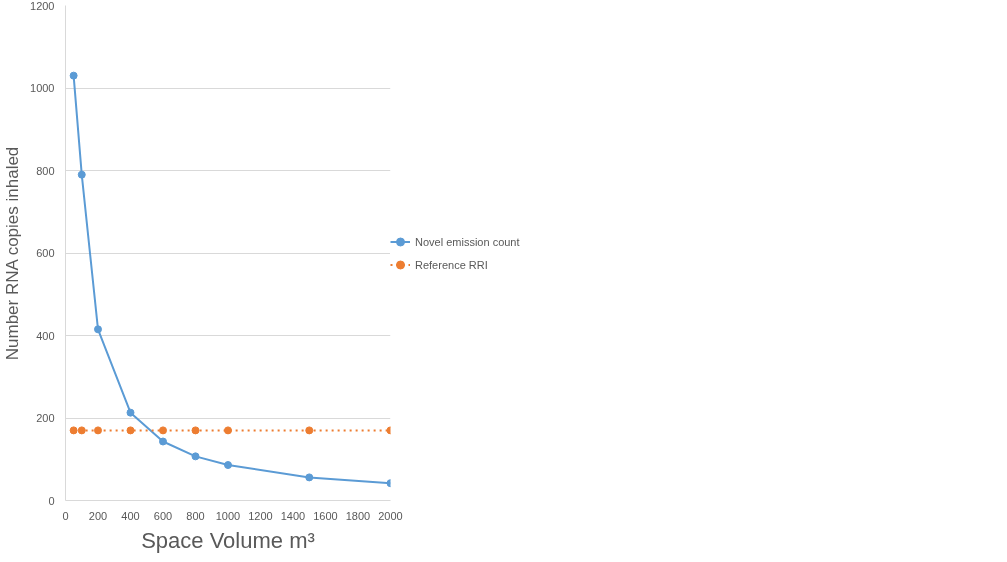  What do you see at coordinates (45, 418) in the screenshot?
I see `y-tick-label: 200` at bounding box center [45, 418].